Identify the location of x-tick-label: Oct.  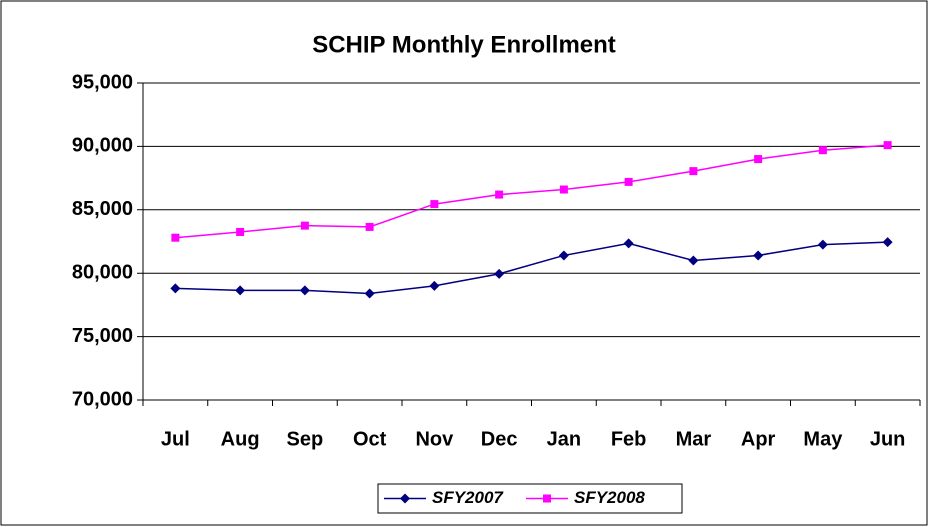
(370, 439).